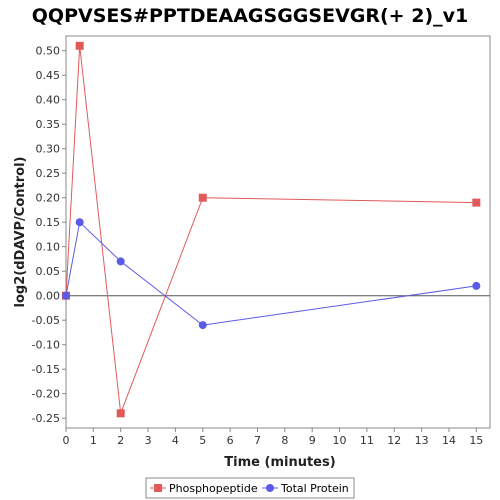 This screenshot has width=500, height=500. What do you see at coordinates (279, 462) in the screenshot?
I see `x-axis-label: Time (minutes)` at bounding box center [279, 462].